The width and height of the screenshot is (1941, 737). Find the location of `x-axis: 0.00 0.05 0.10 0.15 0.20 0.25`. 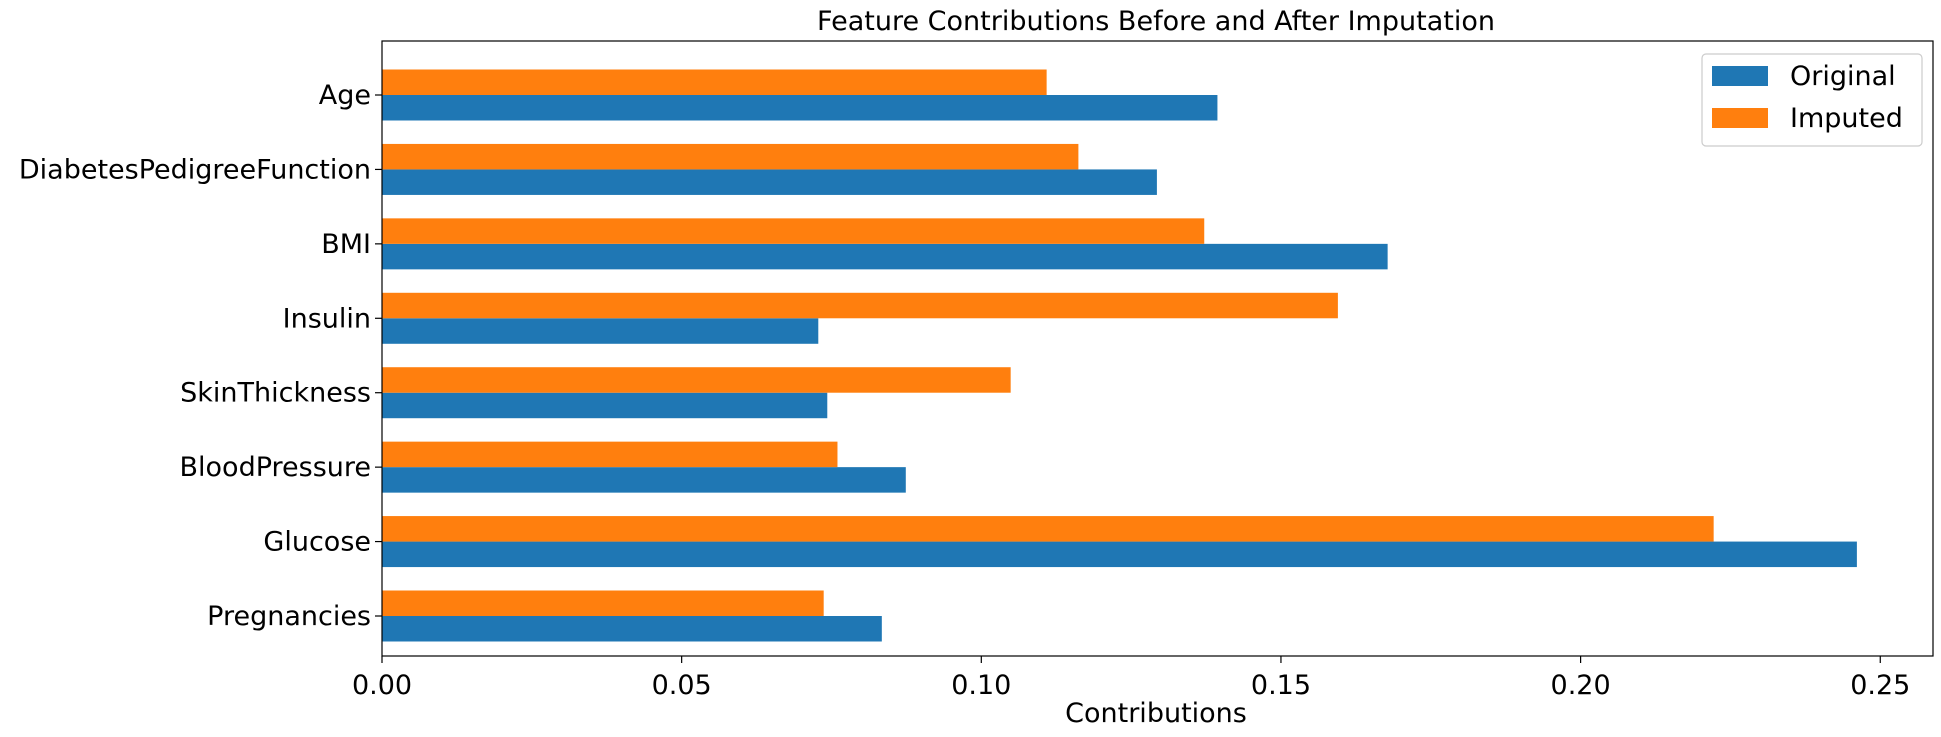

x-axis: 0.00 0.05 0.10 0.15 0.20 0.25 is located at coordinates (1131, 678).